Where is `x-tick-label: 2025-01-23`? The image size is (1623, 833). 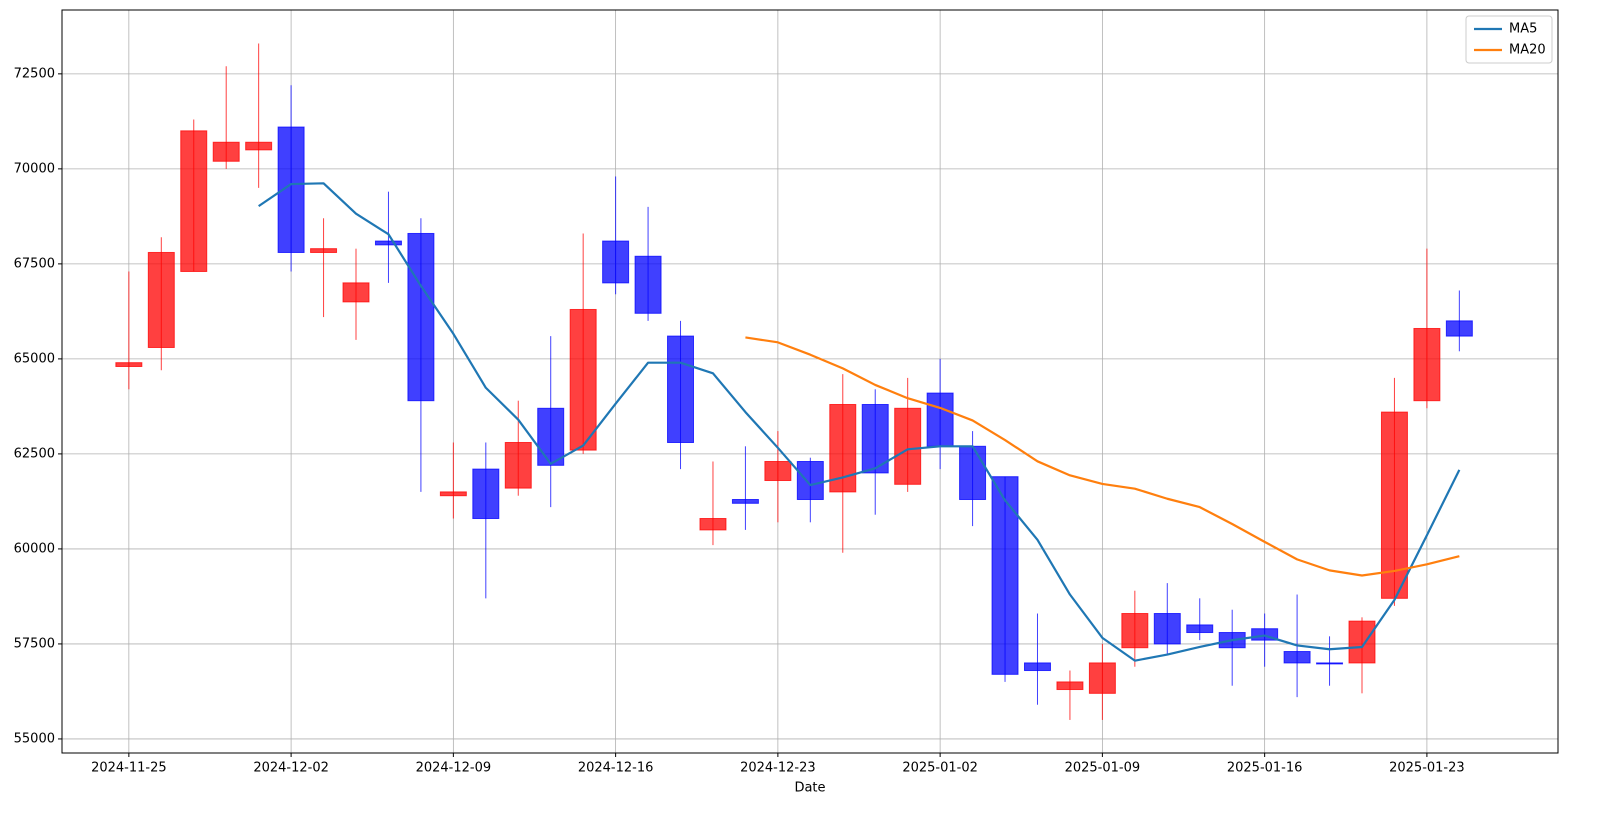
x-tick-label: 2025-01-23 is located at coordinates (1427, 768).